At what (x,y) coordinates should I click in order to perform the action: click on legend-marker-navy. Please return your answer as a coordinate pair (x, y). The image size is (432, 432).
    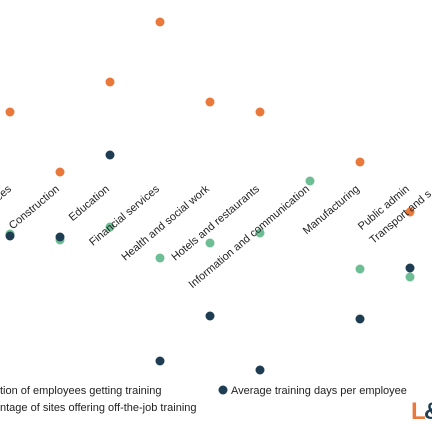
    Looking at the image, I should click on (223, 390).